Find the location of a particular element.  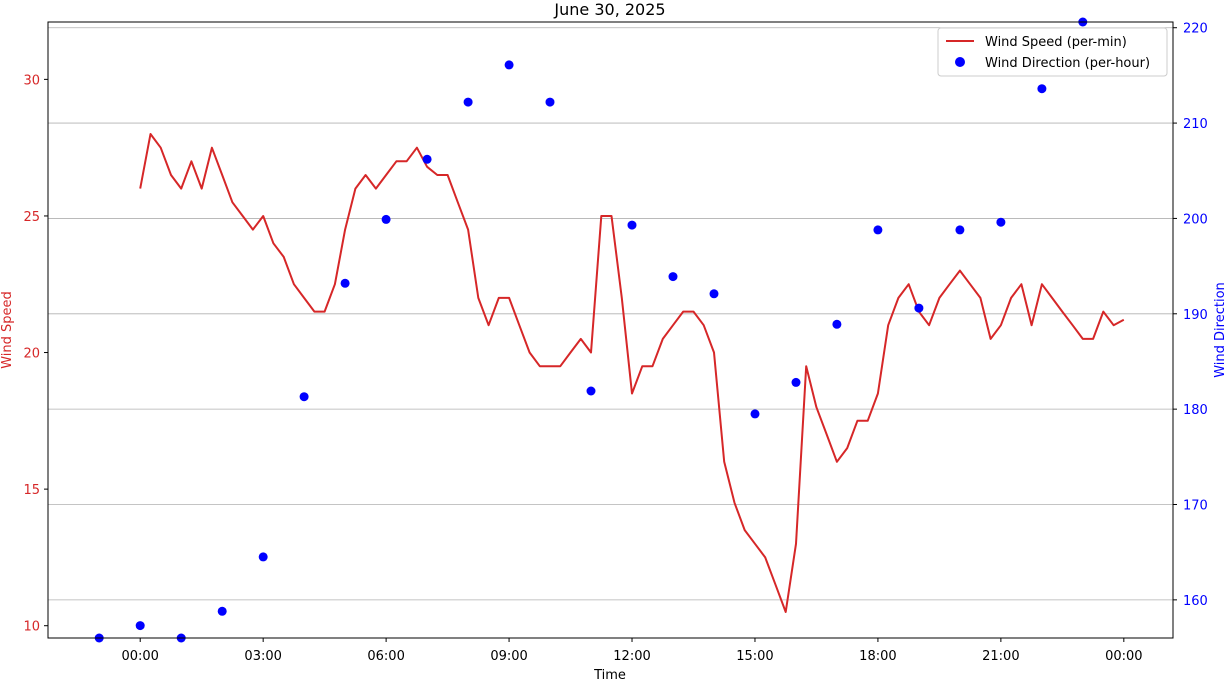

y-right-tick-label: 200 is located at coordinates (1195, 219).